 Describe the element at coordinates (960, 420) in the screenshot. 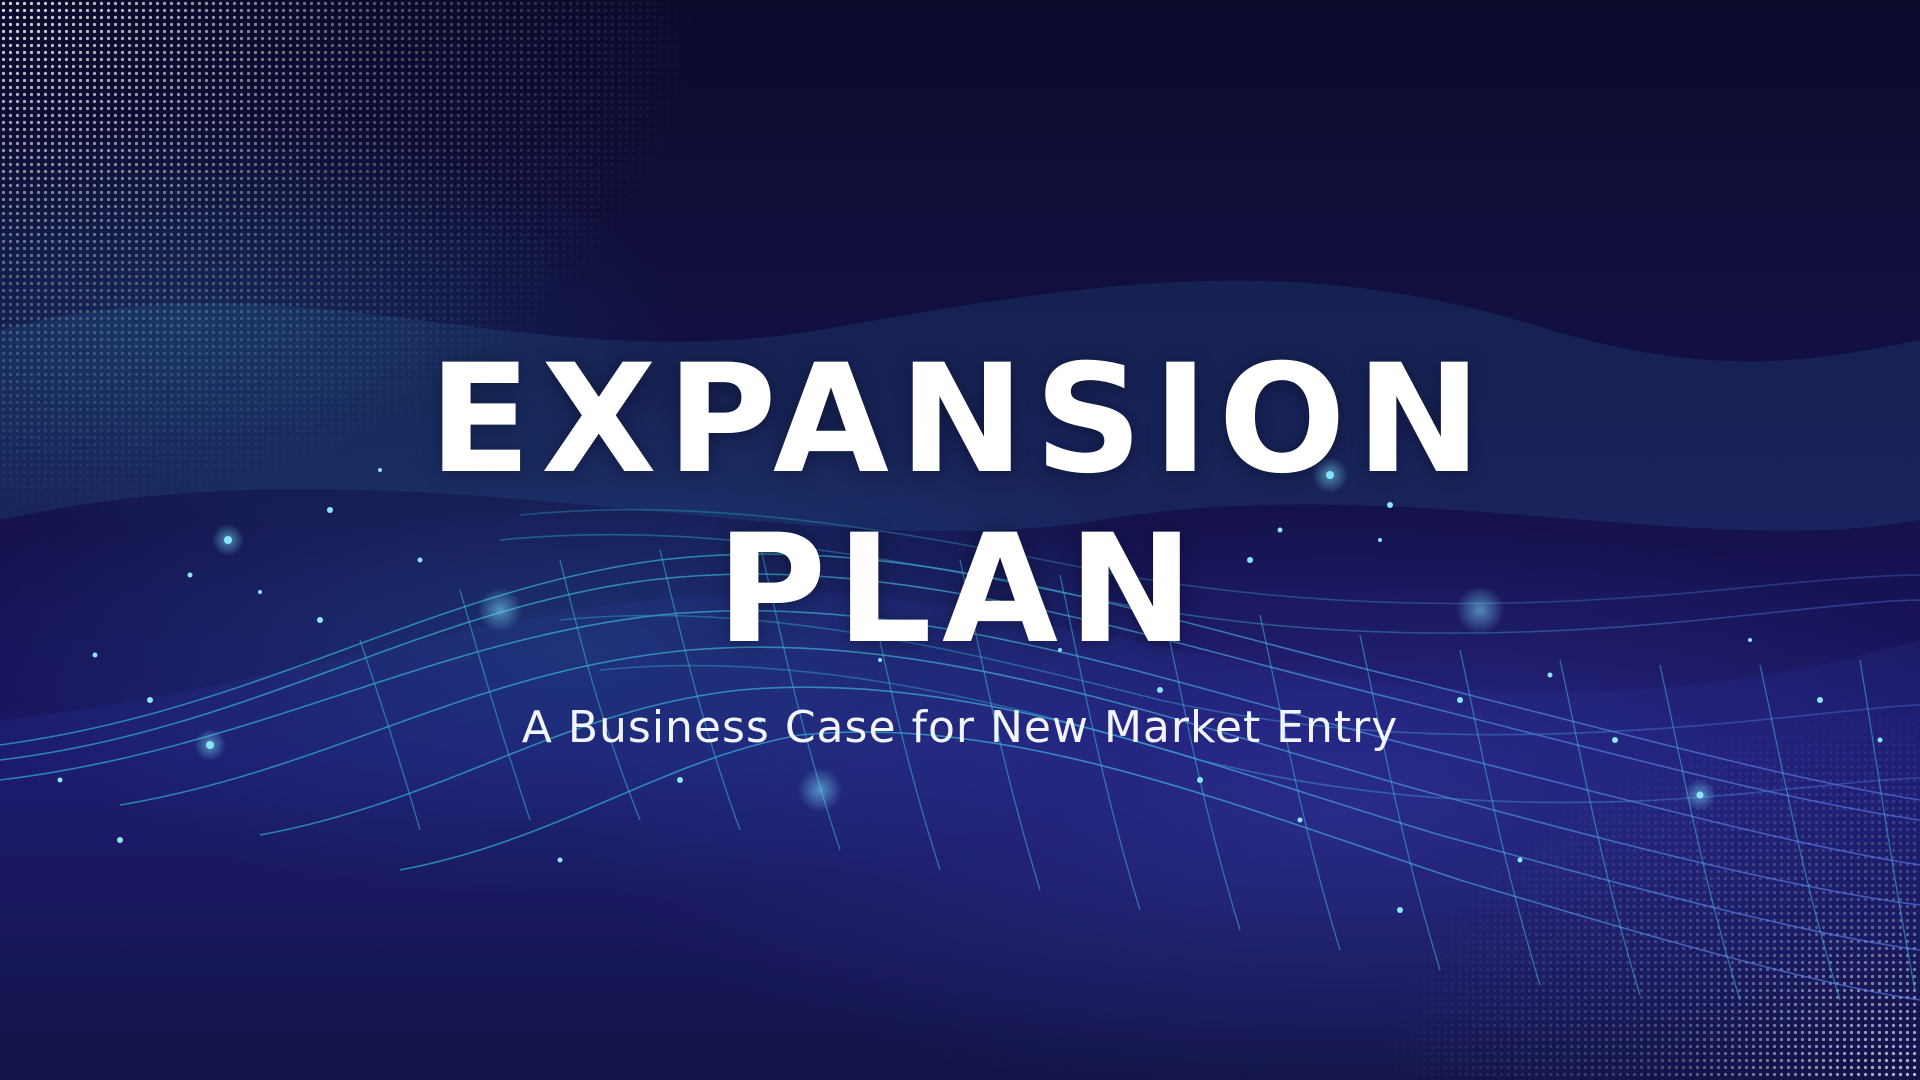

I see `title-line-1: EXPANSION` at that location.